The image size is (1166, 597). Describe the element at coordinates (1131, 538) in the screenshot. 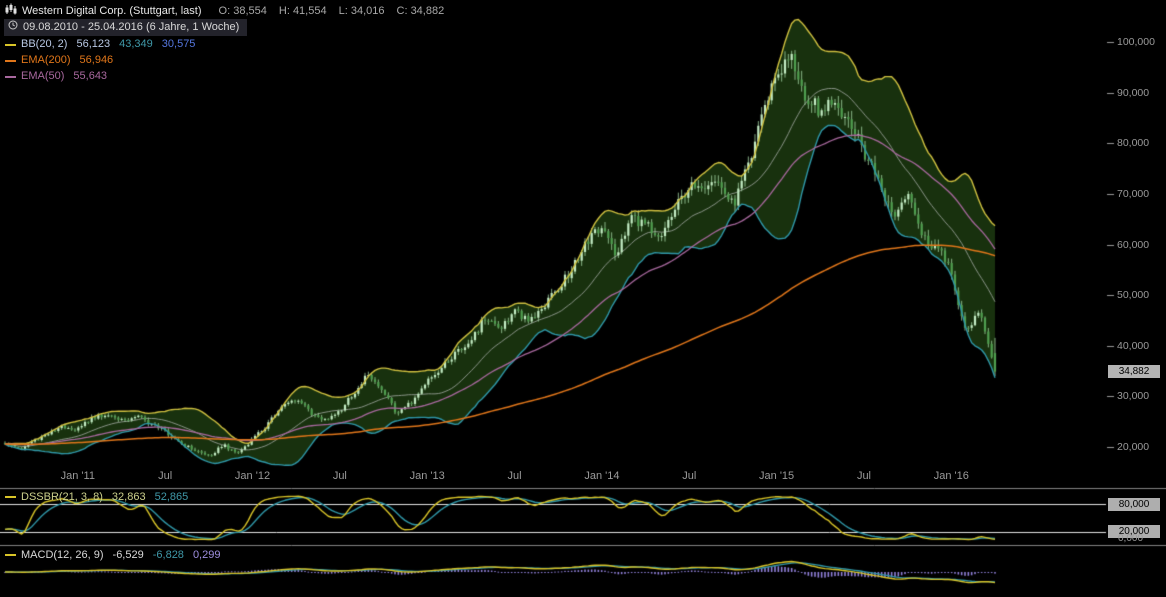

I see `dssbr-zero-label: 0,000` at that location.